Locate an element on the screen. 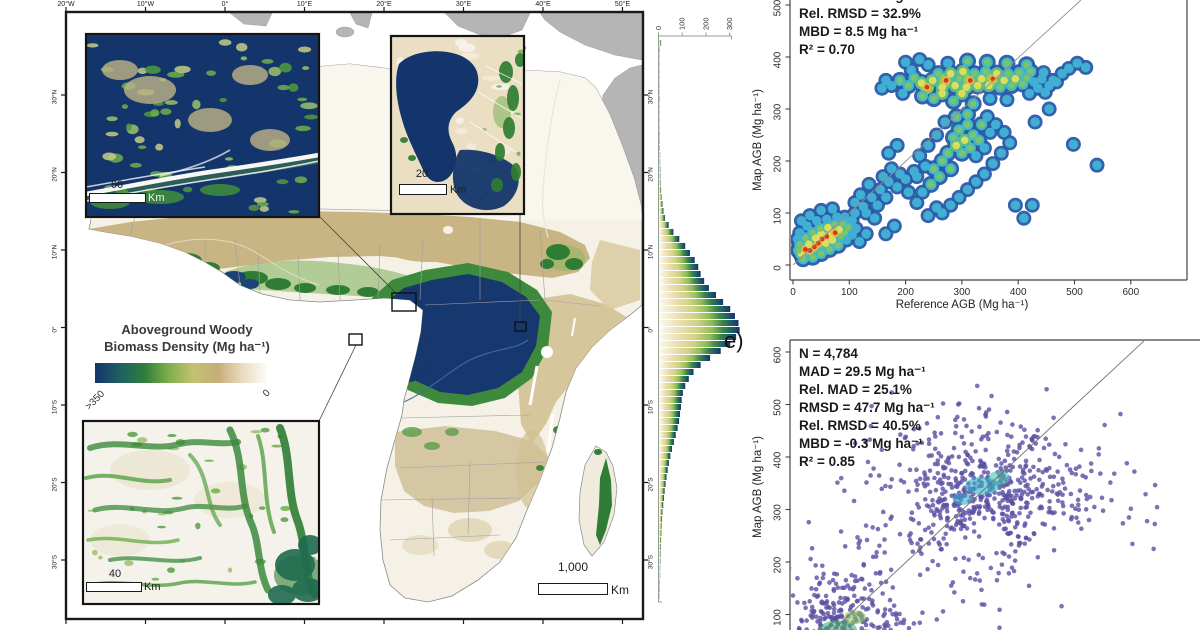  panel-e-stat-line: R² = 0.85 is located at coordinates (827, 461).